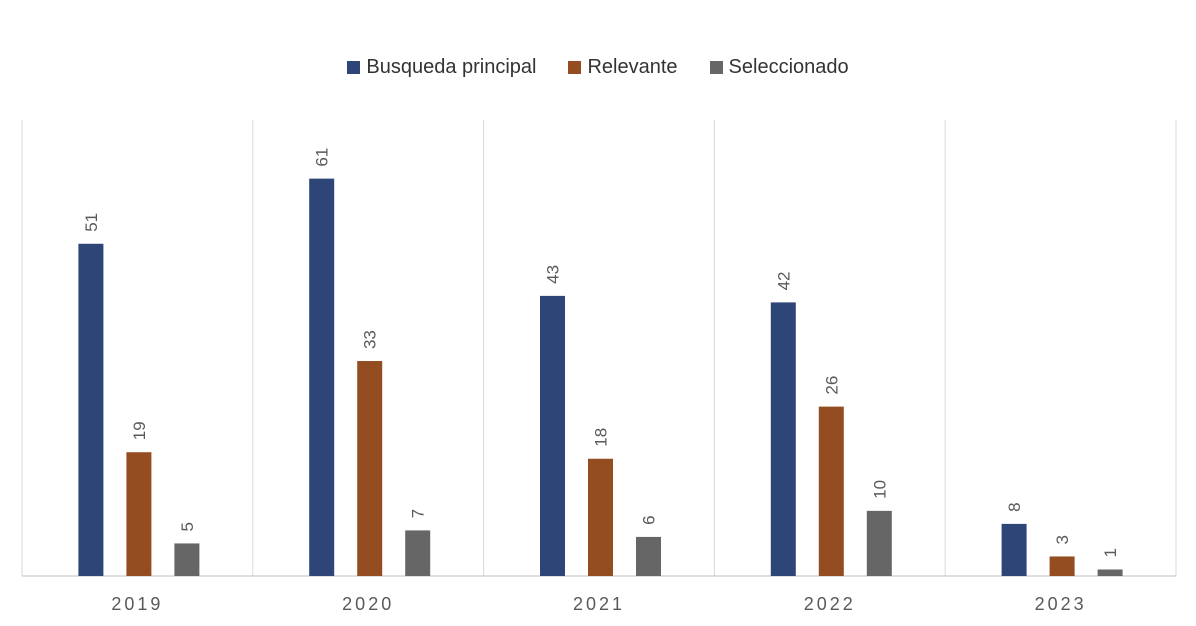 The width and height of the screenshot is (1196, 626). I want to click on legend-label: Relevante, so click(632, 67).